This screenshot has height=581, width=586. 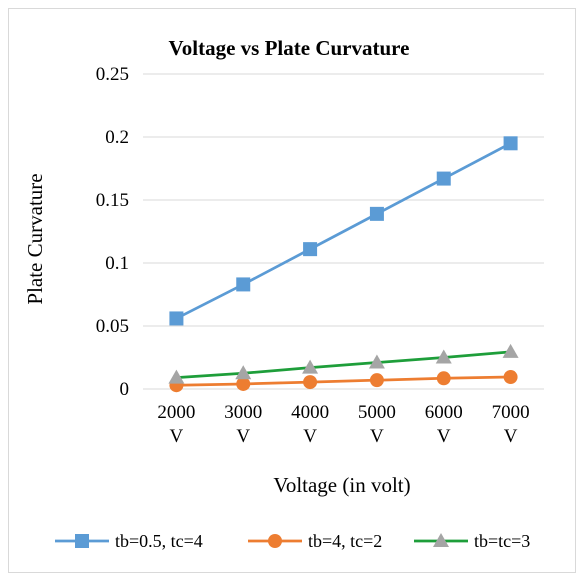 I want to click on legend-label: tb=0.5, tc=4, so click(x=159, y=541).